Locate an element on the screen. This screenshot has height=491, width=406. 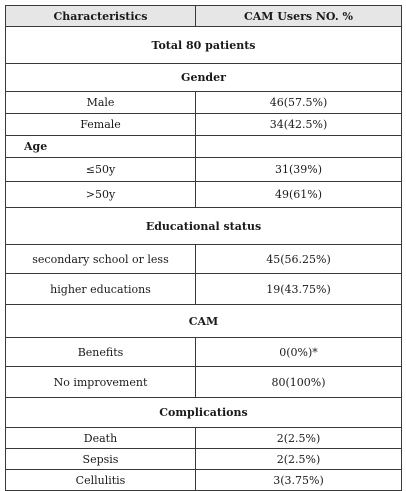
section-label: CAM is located at coordinates (203, 321).